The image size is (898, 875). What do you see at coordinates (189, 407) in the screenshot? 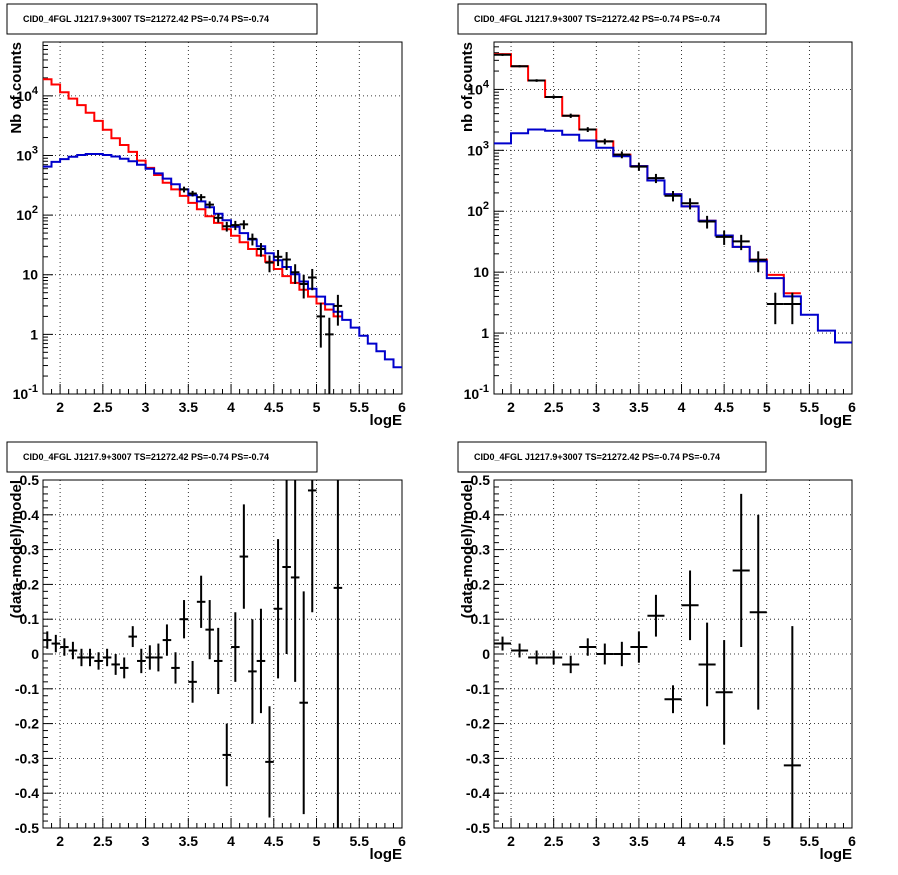
I see `x-tick-label: 3.5` at bounding box center [189, 407].